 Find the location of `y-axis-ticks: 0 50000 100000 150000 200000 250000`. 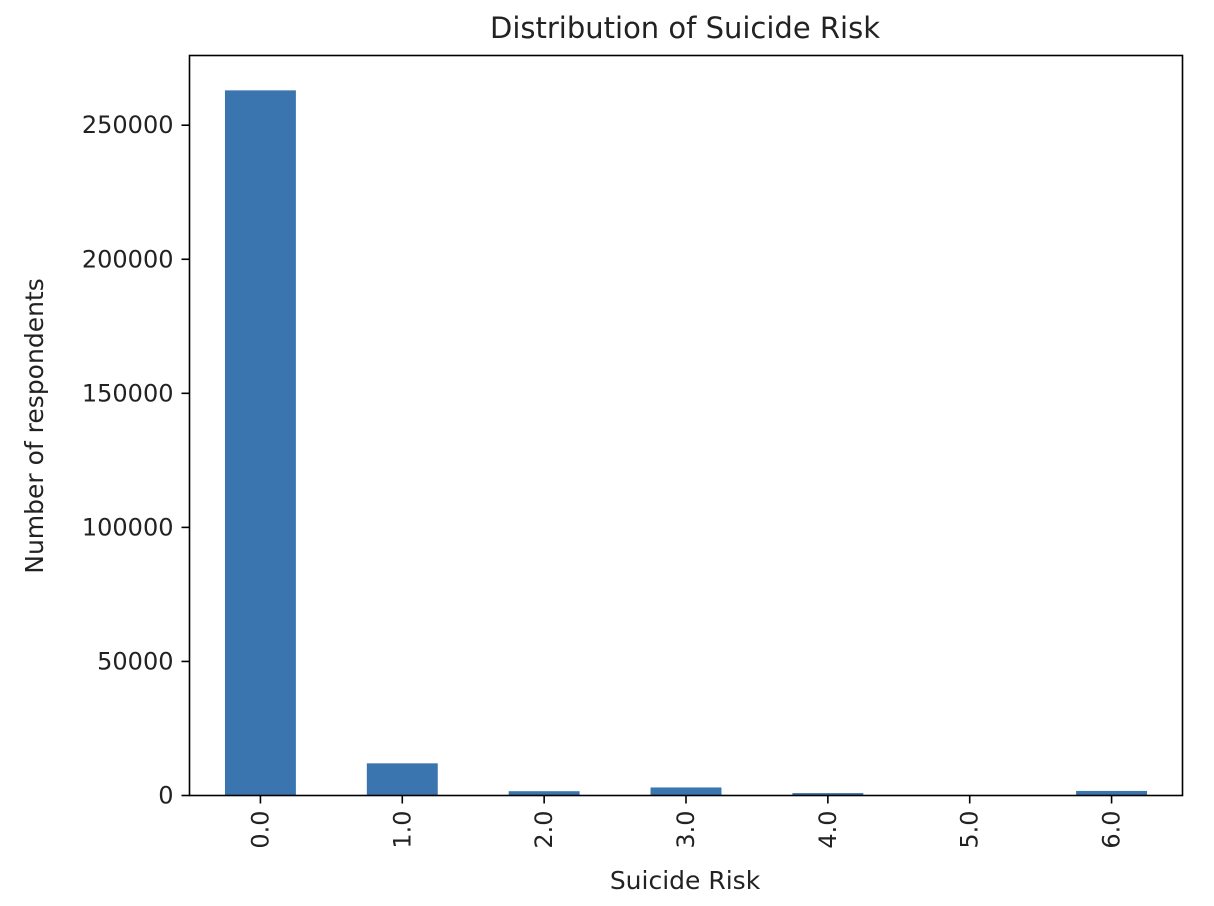

y-axis-ticks: 0 50000 100000 150000 200000 250000 is located at coordinates (136, 460).